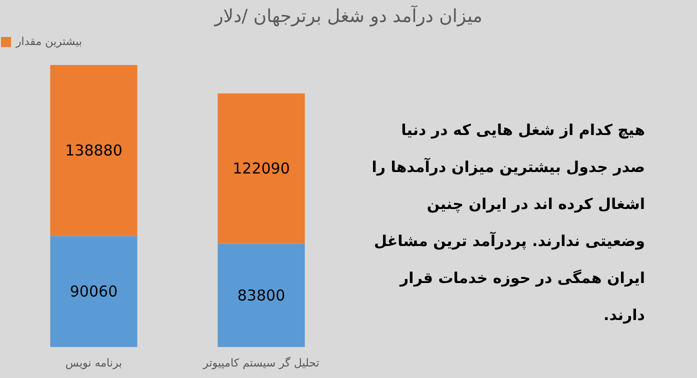 The width and height of the screenshot is (697, 378). What do you see at coordinates (93, 363) in the screenshot?
I see `x-tick-label: برنامه نویس` at bounding box center [93, 363].